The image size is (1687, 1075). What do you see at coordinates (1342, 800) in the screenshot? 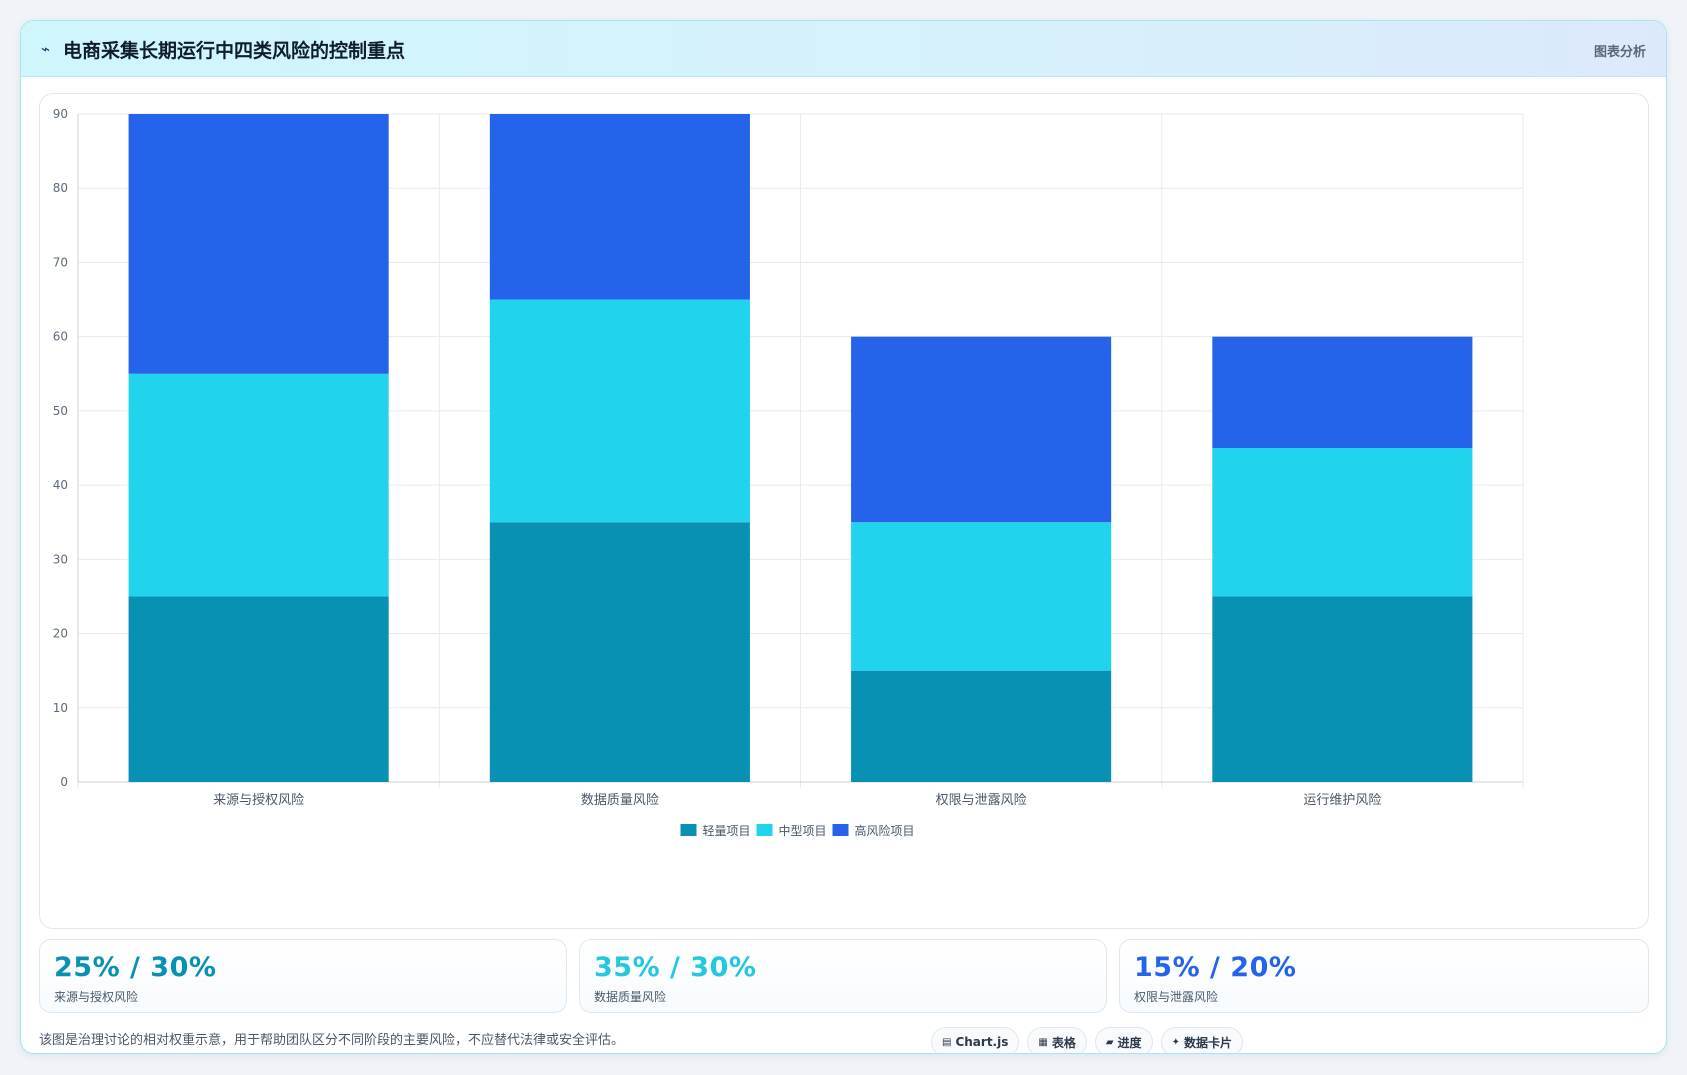
I see `x-tick-label: 运行维护风险` at bounding box center [1342, 800].